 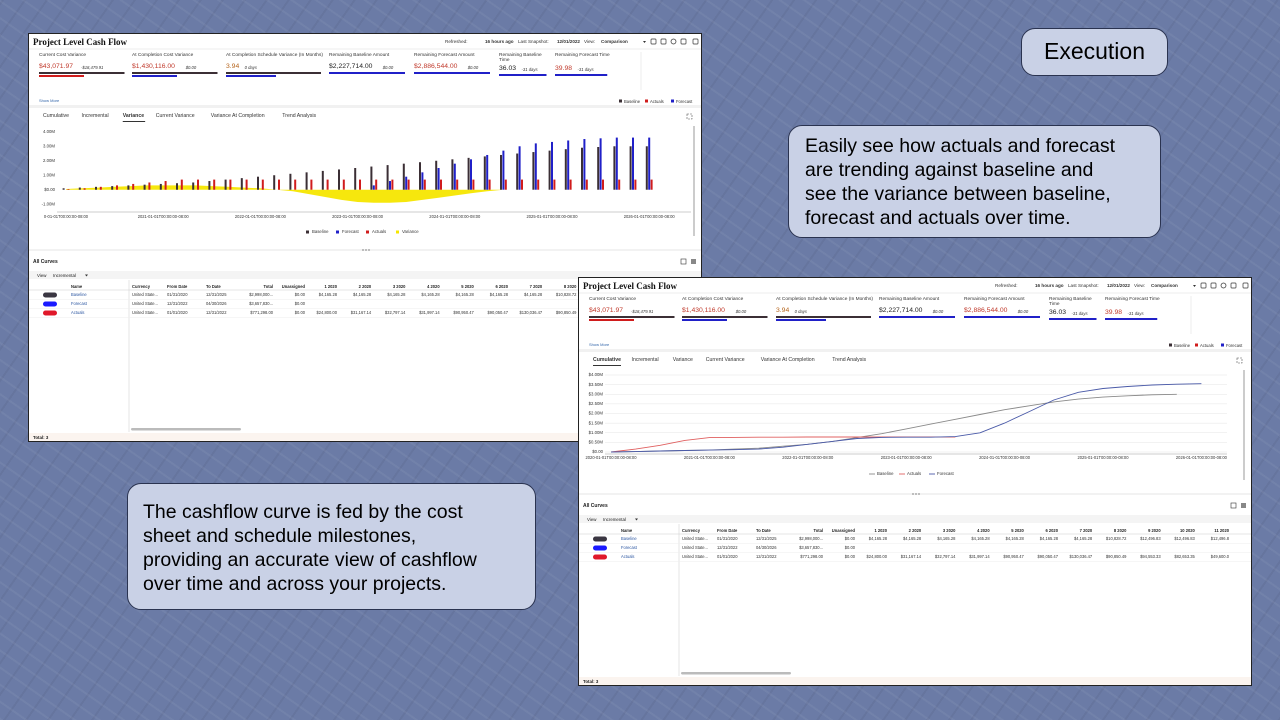 What do you see at coordinates (606, 310) in the screenshot?
I see `kpi-value: $43,071.97` at bounding box center [606, 310].